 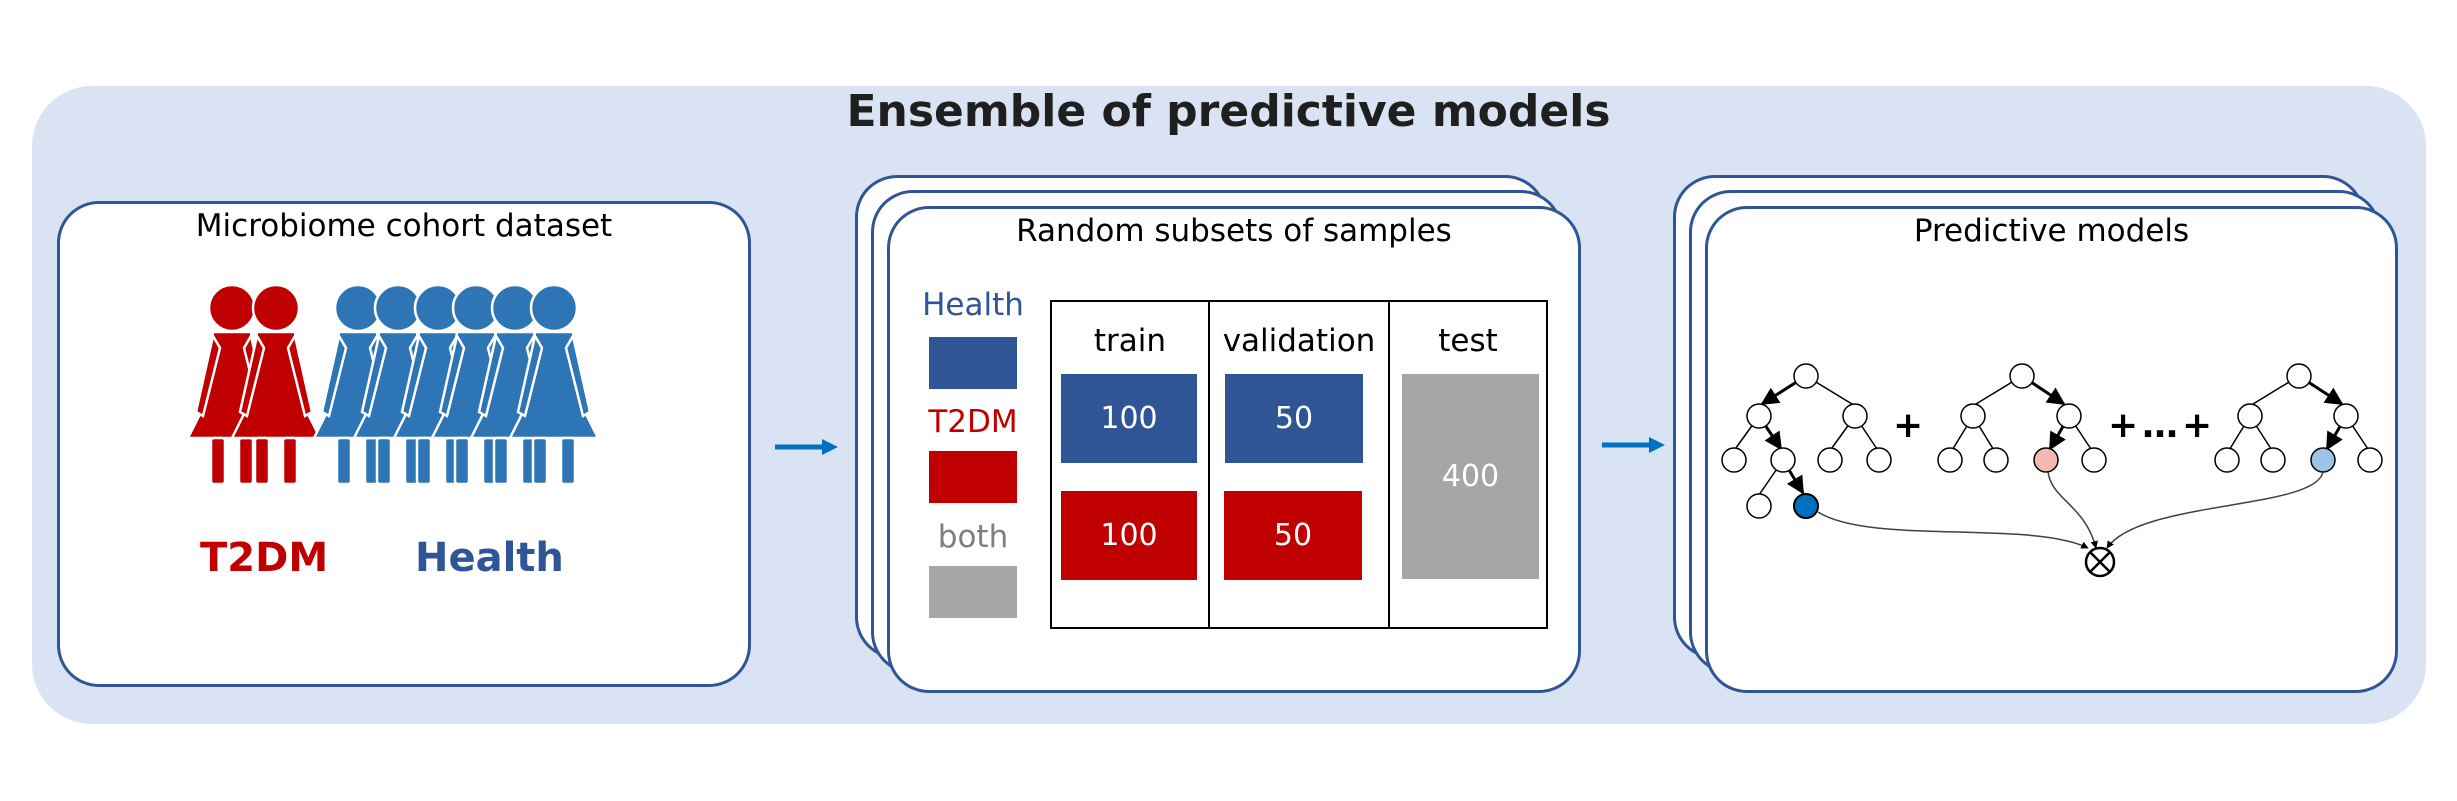 What do you see at coordinates (1228, 111) in the screenshot?
I see `main-title: Ensemble of predictive models` at bounding box center [1228, 111].